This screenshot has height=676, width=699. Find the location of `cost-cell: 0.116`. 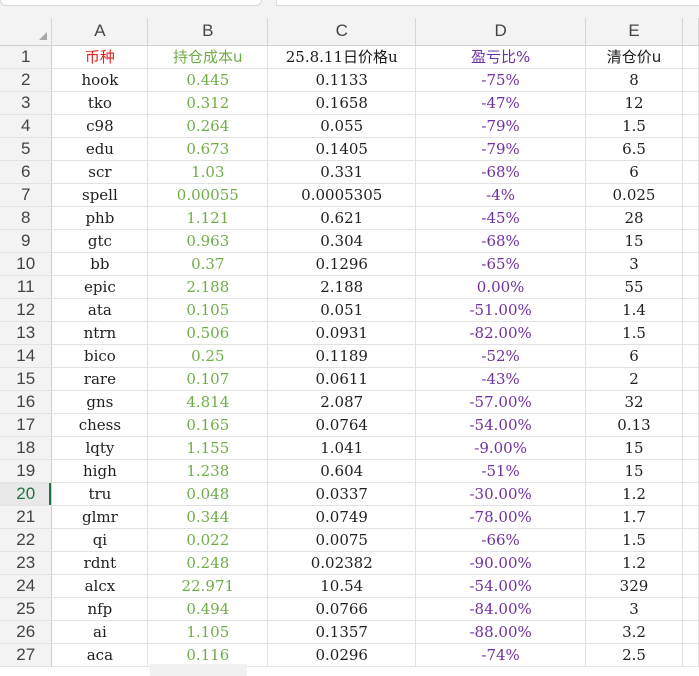

cost-cell: 0.116 is located at coordinates (208, 655).